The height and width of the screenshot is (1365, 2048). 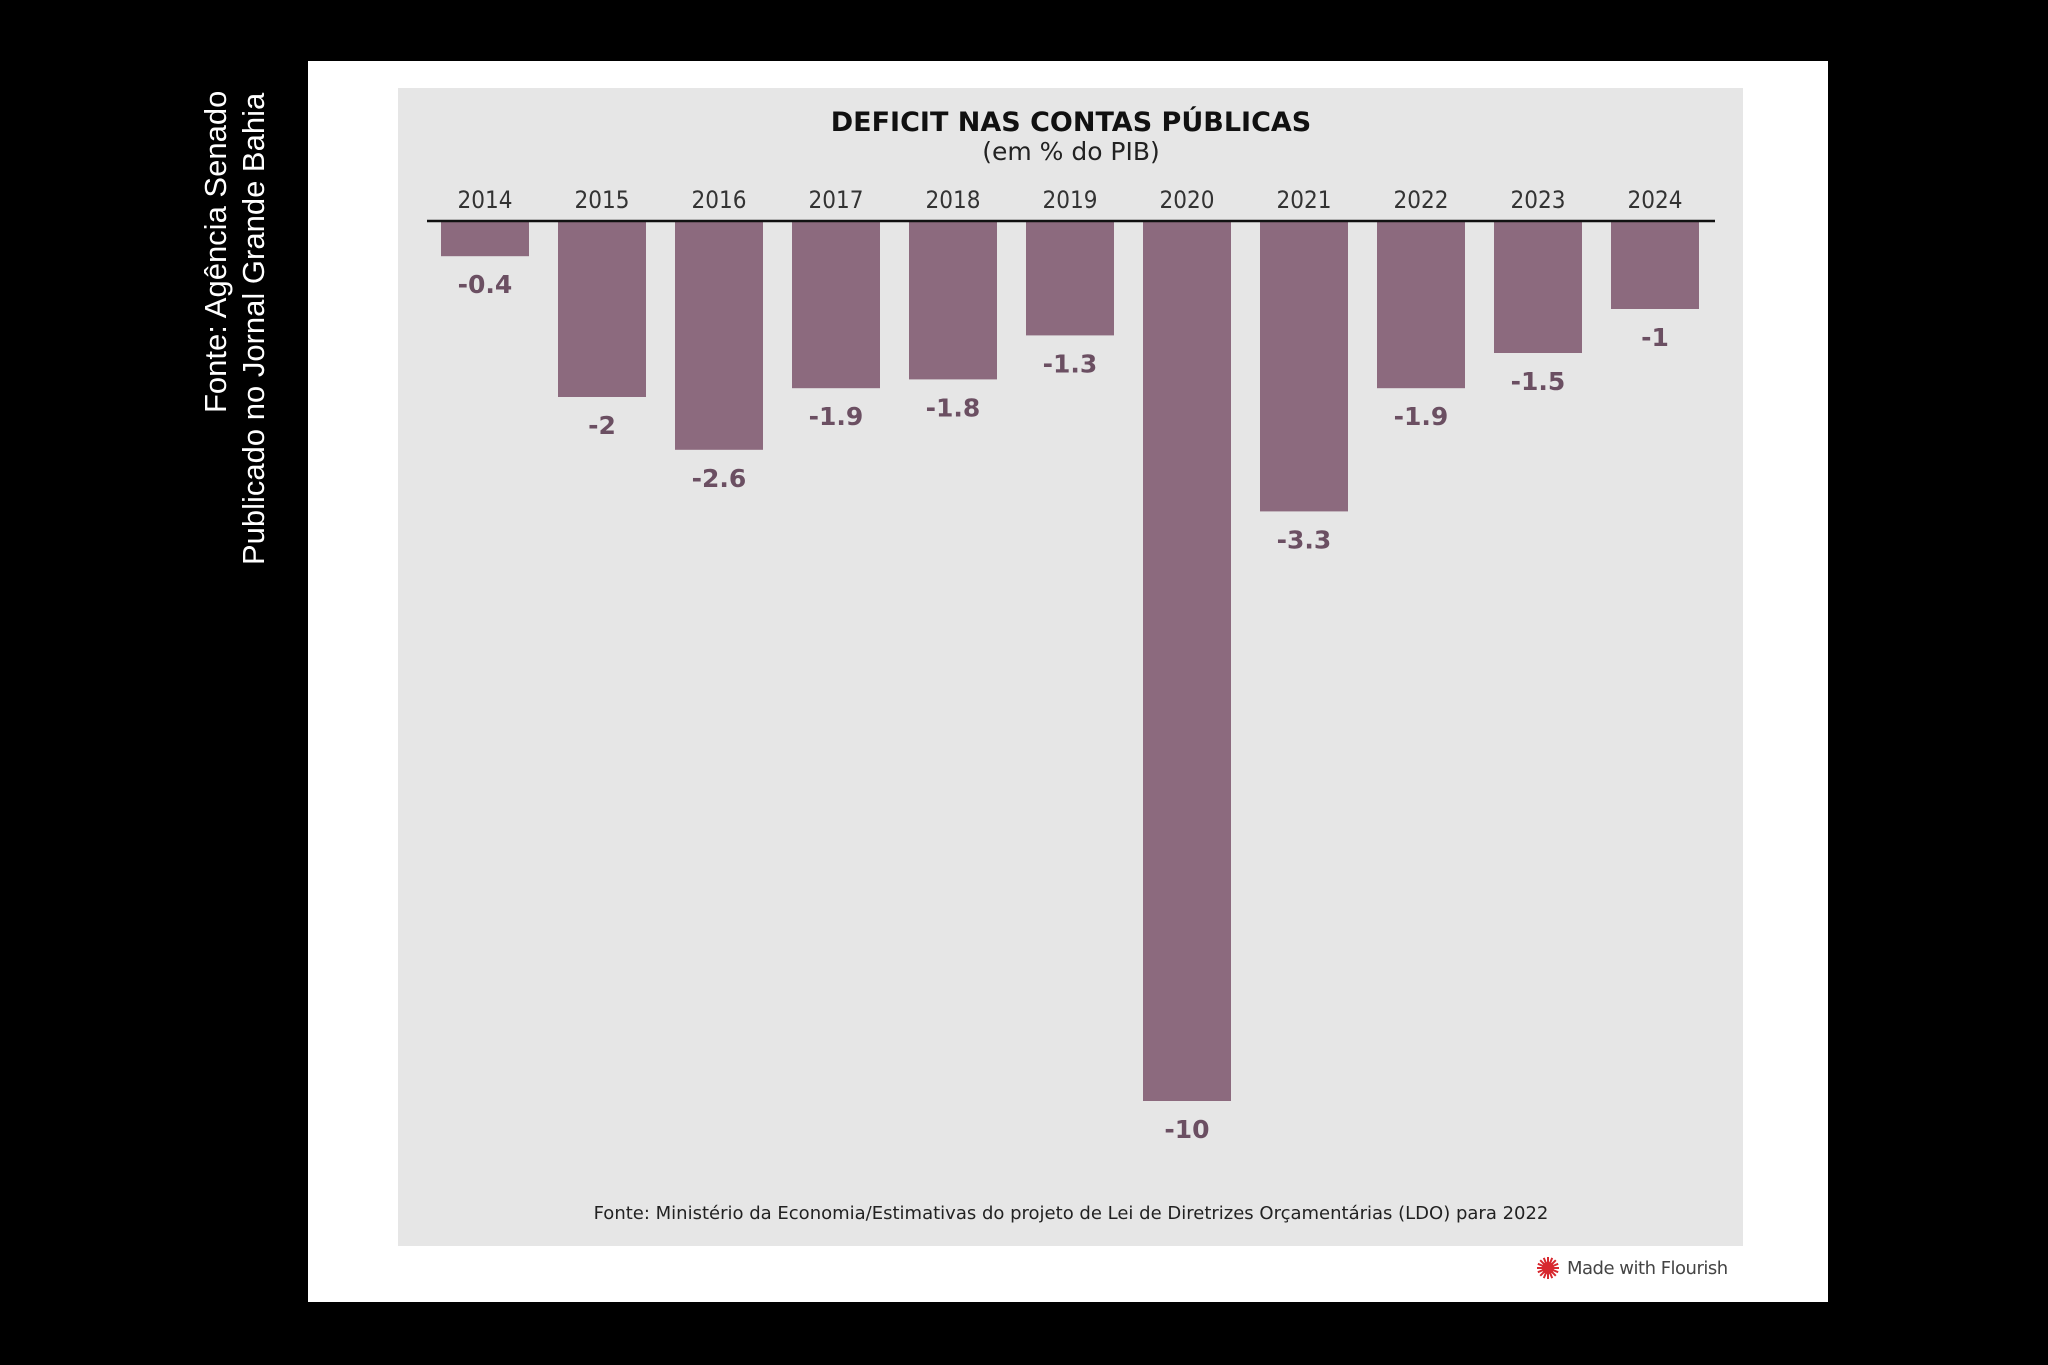 I want to click on data-label-2018: -1.8, so click(x=953, y=407).